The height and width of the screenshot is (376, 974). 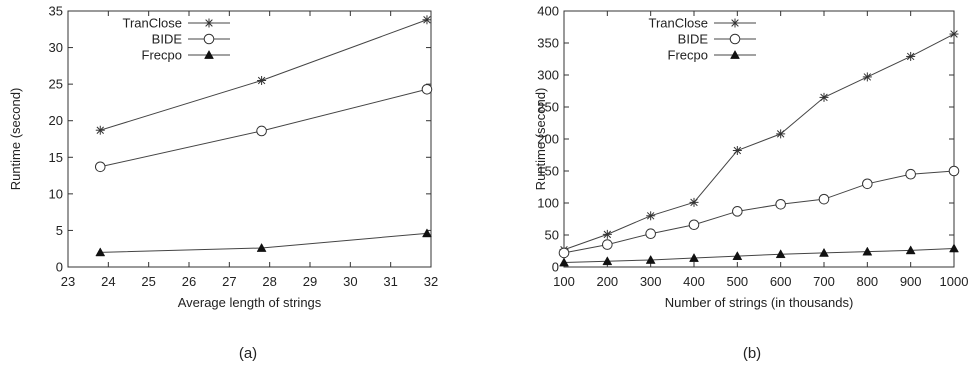 What do you see at coordinates (56, 11) in the screenshot?
I see `y-tick-label: 35` at bounding box center [56, 11].